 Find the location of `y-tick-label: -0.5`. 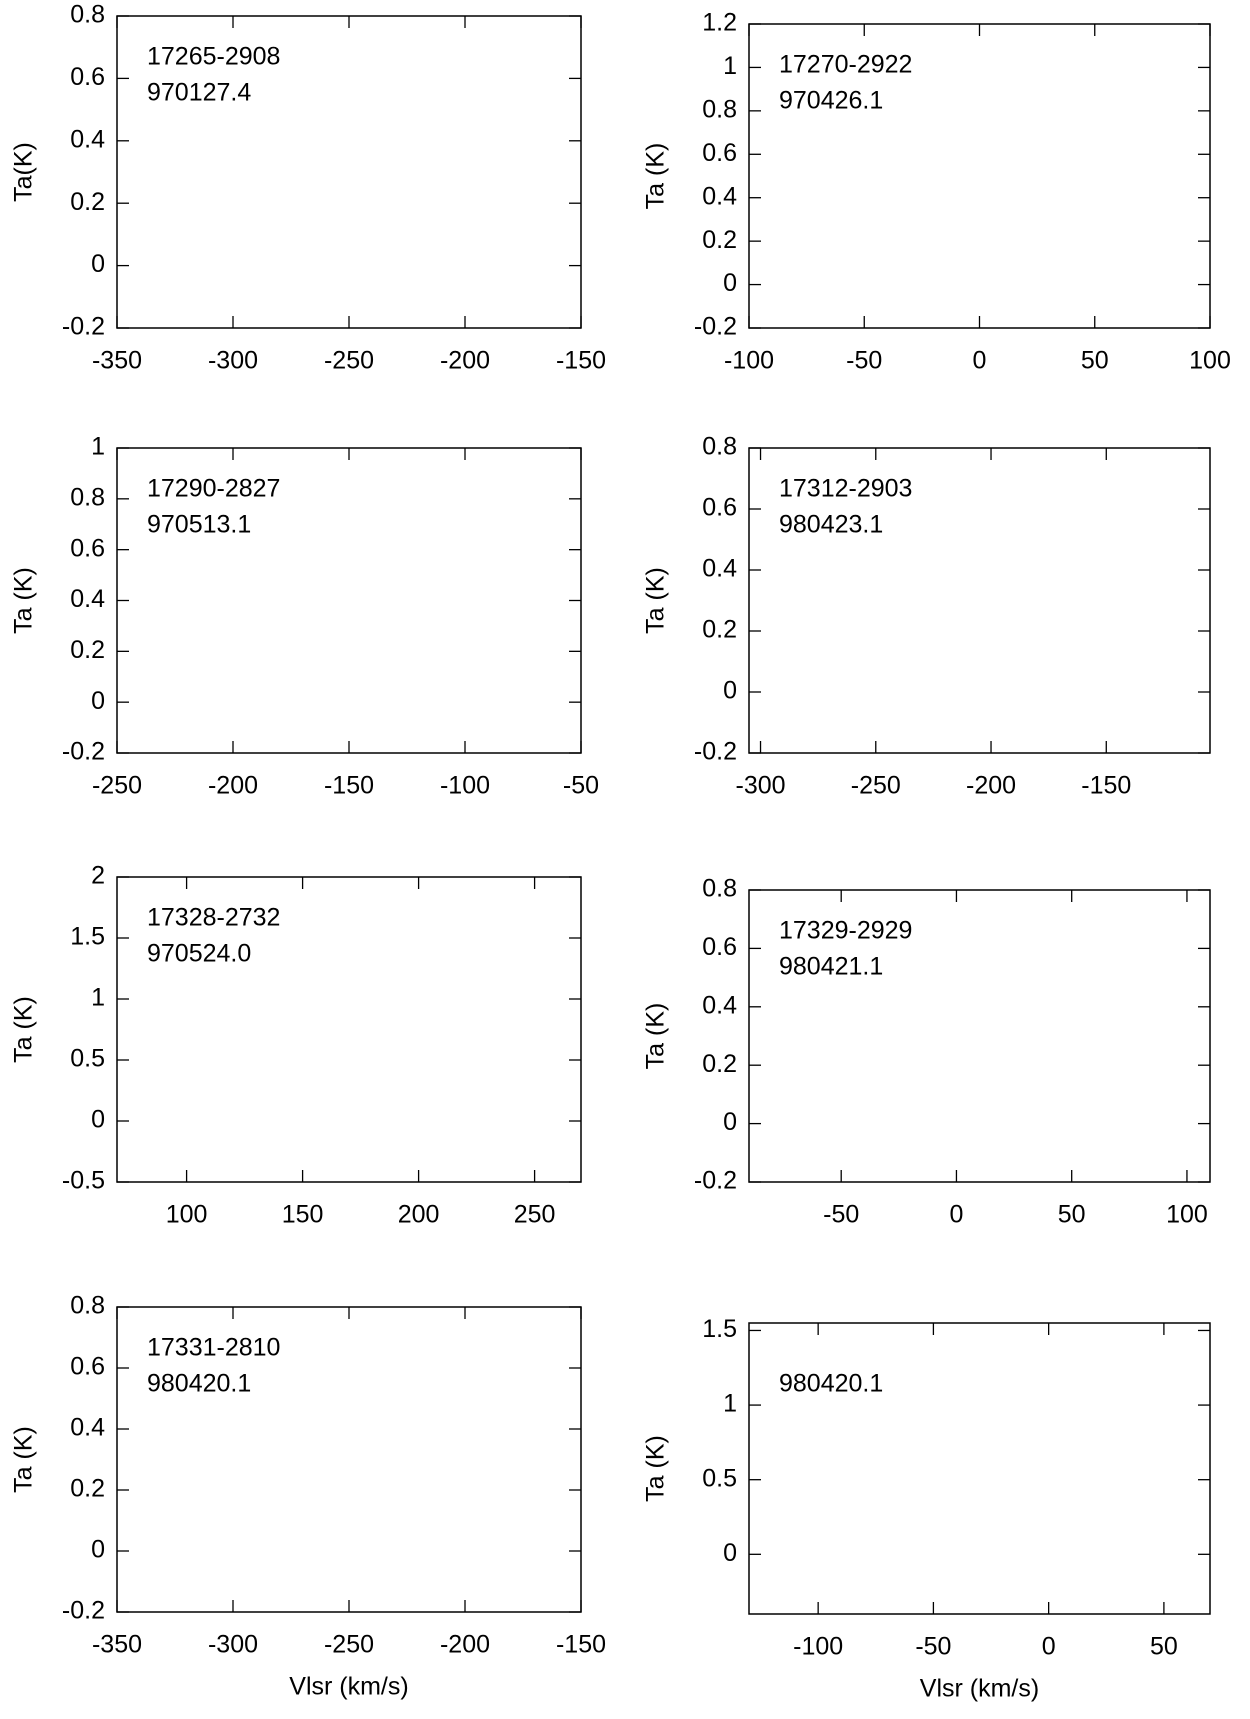

y-tick-label: -0.5 is located at coordinates (83, 1181).